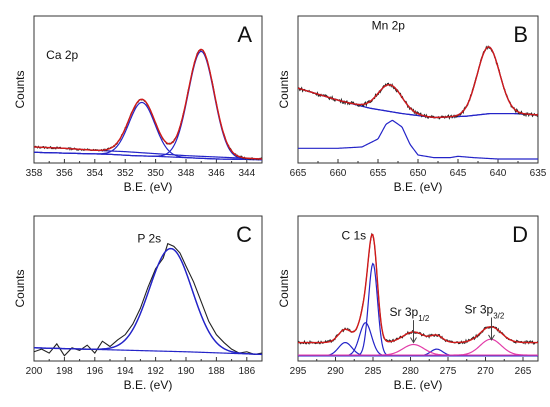 Image resolution: width=550 pixels, height=407 pixels. I want to click on x-tick-label: 352, so click(125, 173).